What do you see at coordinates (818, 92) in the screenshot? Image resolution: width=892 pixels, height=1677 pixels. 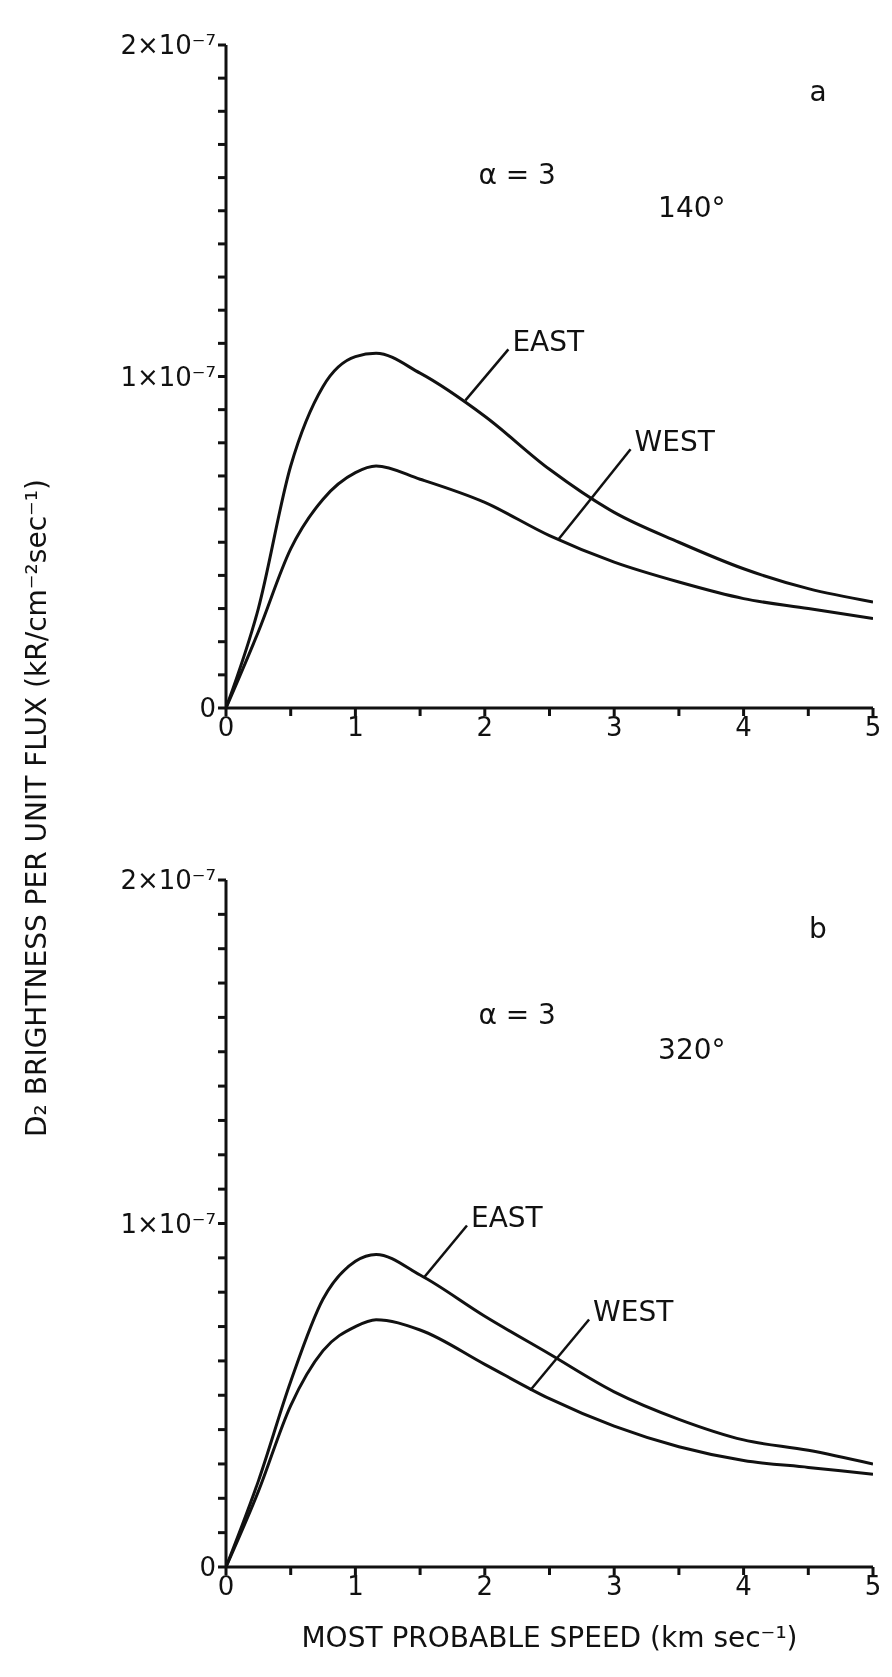 I see `annotation: a` at bounding box center [818, 92].